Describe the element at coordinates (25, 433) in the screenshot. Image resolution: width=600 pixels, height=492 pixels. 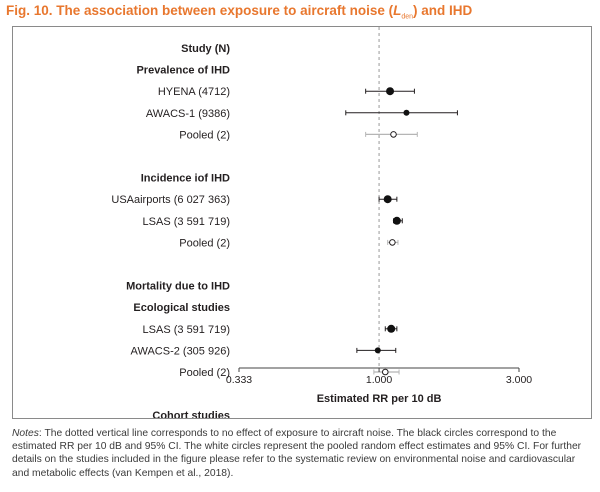
I see `notes-lead: Notes` at that location.